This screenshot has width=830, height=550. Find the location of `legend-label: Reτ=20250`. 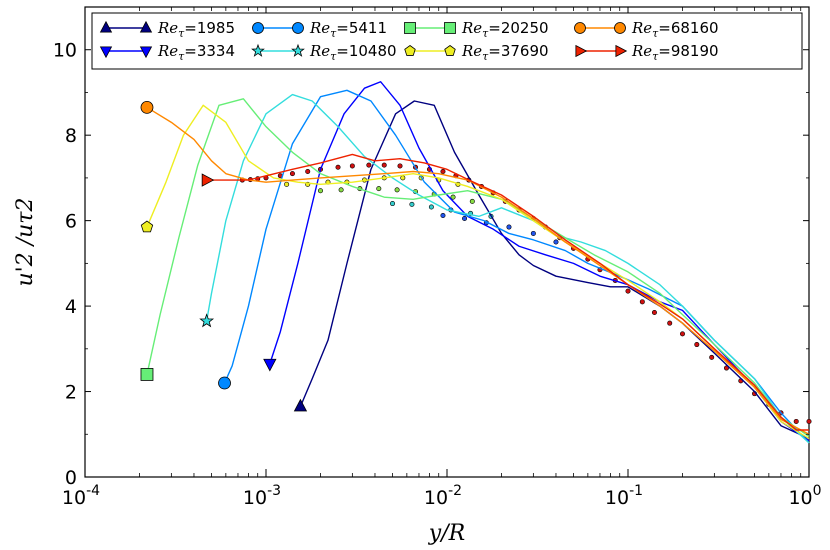

legend-label: Reτ=20250 is located at coordinates (505, 29).